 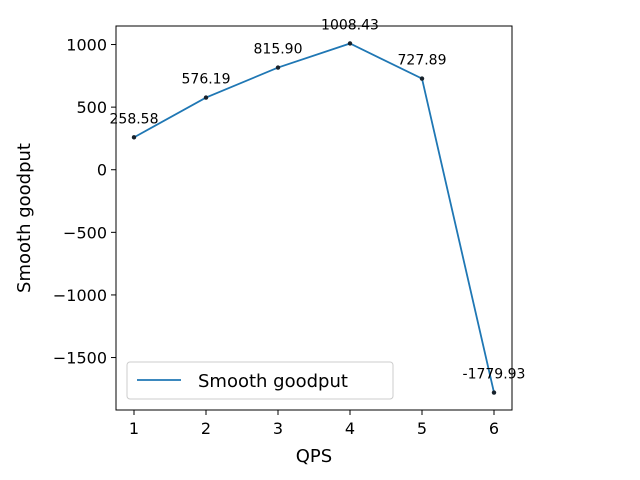 What do you see at coordinates (206, 428) in the screenshot?
I see `x-tick-label: 2` at bounding box center [206, 428].